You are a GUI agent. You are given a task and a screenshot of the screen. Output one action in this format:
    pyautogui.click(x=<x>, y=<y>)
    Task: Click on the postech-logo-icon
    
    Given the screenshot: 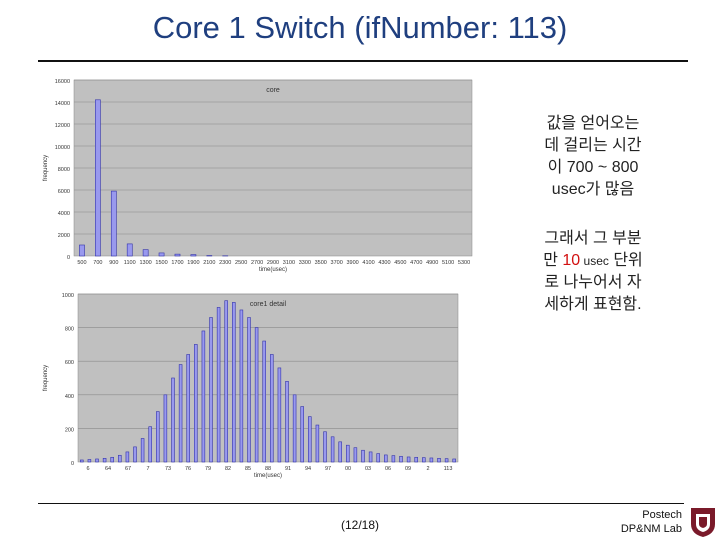 What is the action you would take?
    pyautogui.click(x=703, y=522)
    